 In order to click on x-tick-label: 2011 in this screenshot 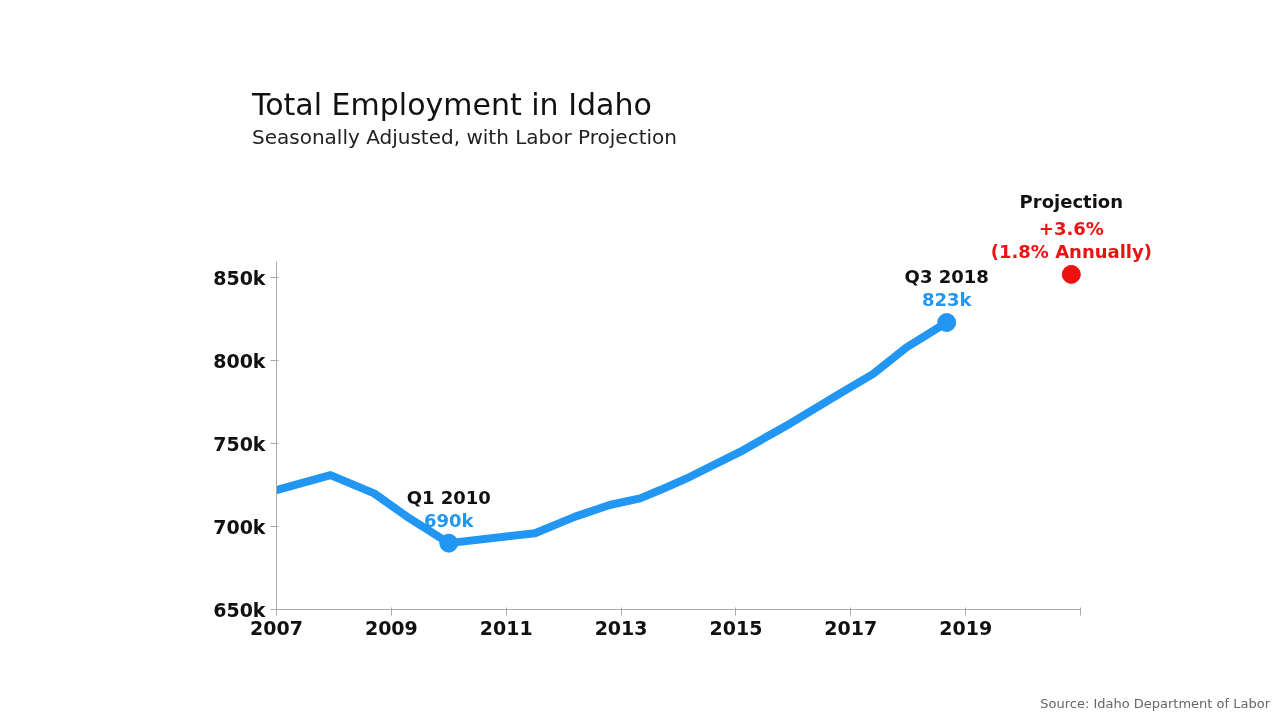, I will do `click(506, 627)`.